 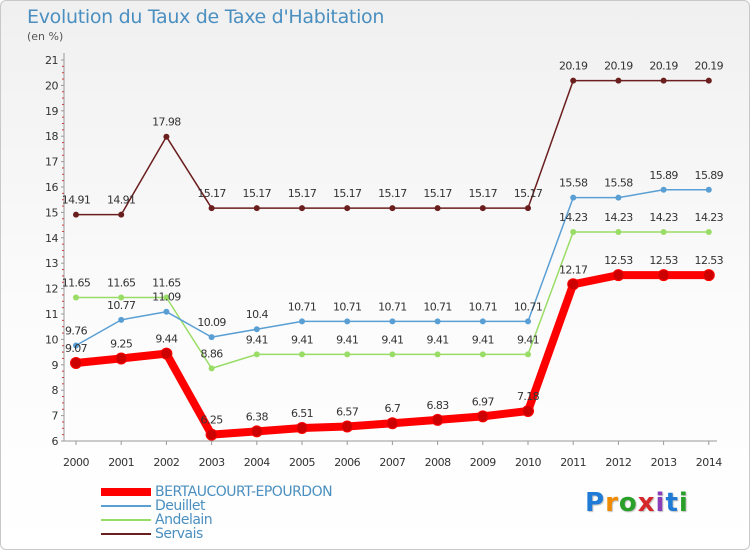 What do you see at coordinates (51, 339) in the screenshot?
I see `y-tick-label: 10` at bounding box center [51, 339].